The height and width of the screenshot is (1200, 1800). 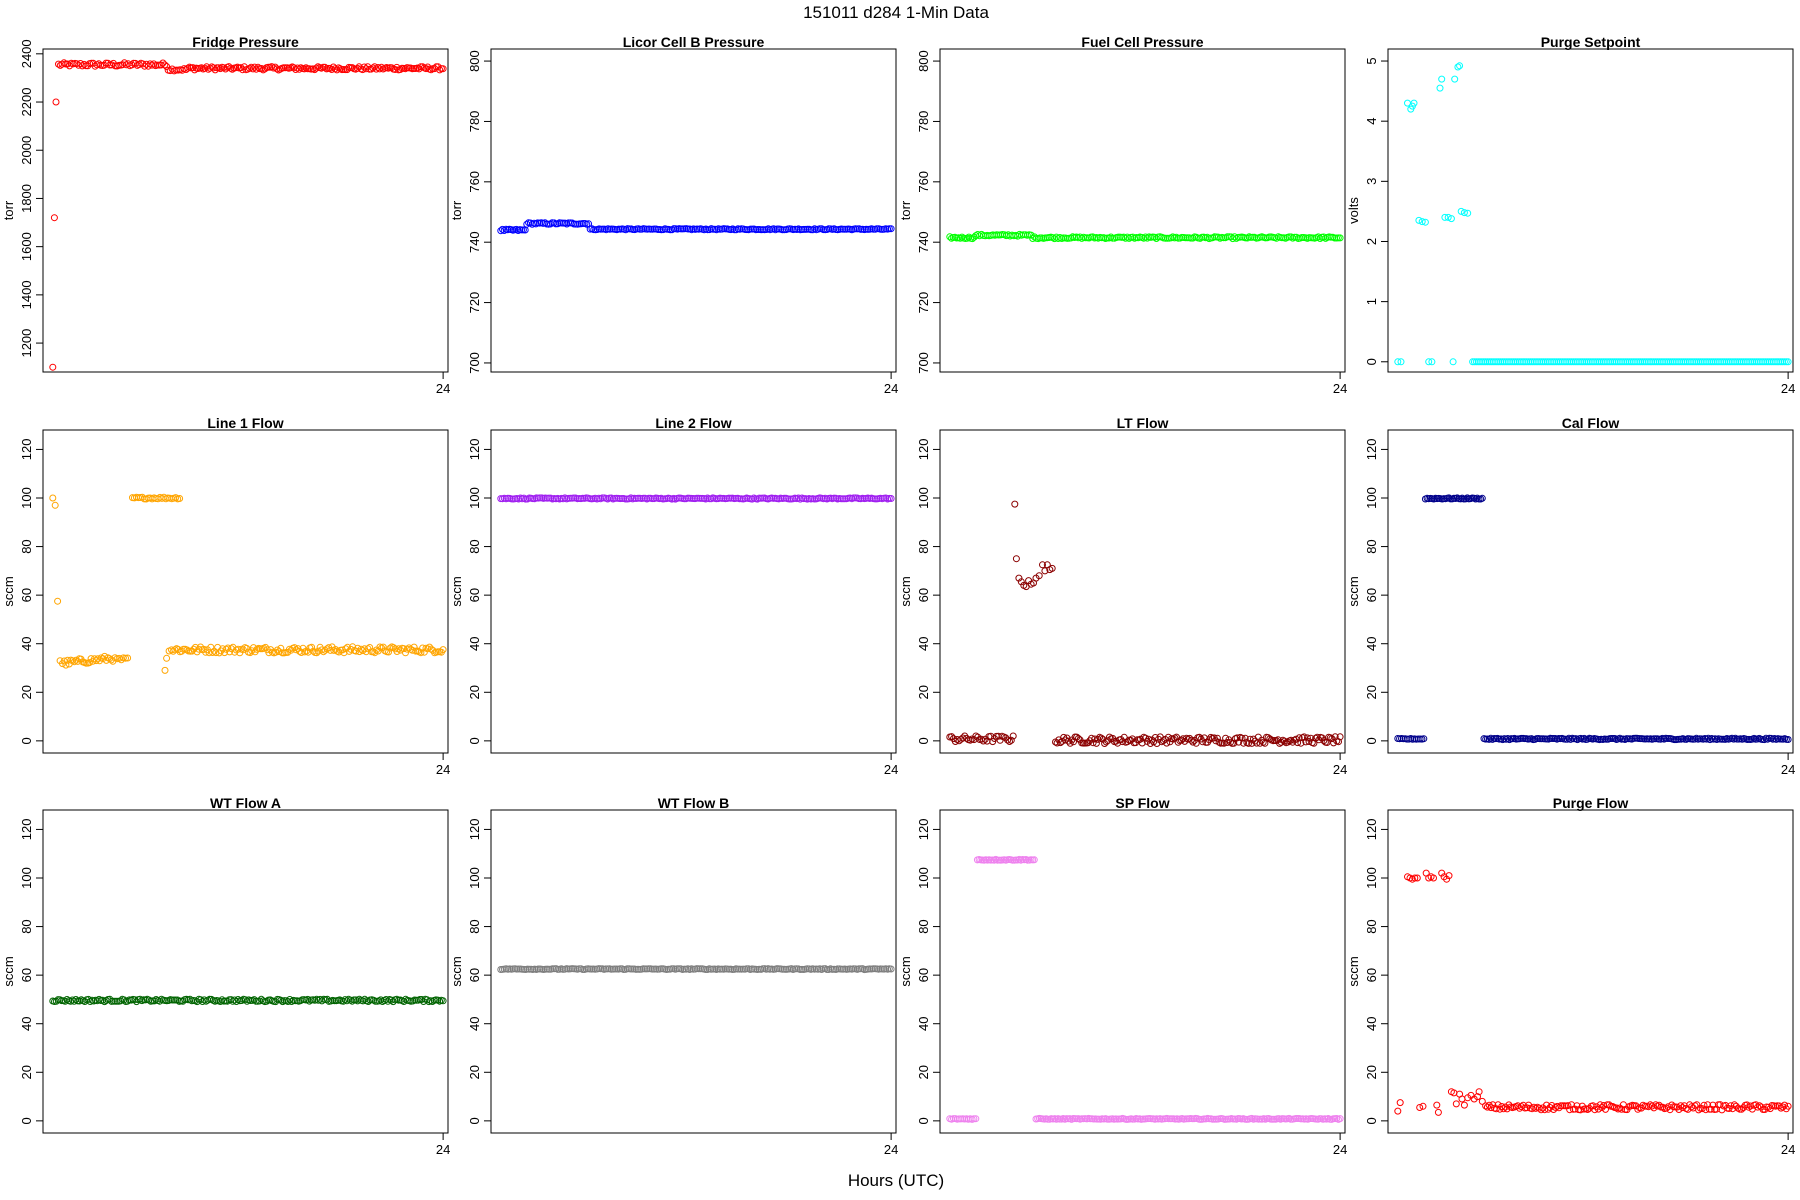 What do you see at coordinates (1371, 241) in the screenshot?
I see `y-tick-label: 2` at bounding box center [1371, 241].